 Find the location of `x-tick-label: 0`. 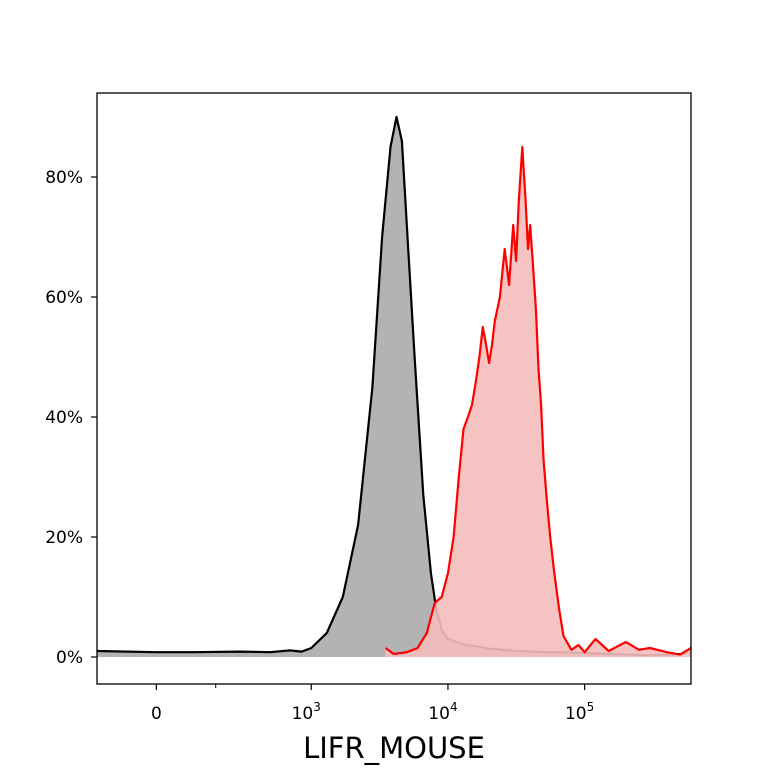

x-tick-label: 0 is located at coordinates (156, 714).